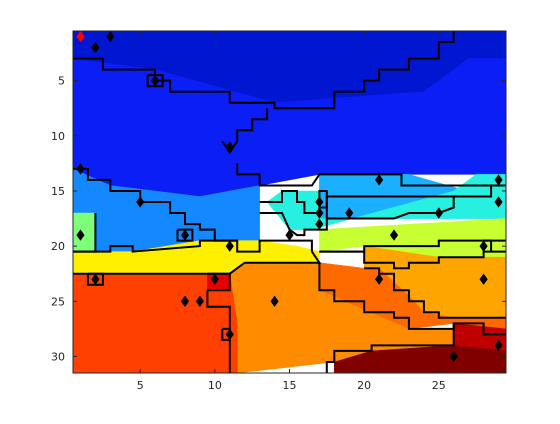 This screenshot has height=424, width=560. I want to click on x-tick-label: 20, so click(364, 385).